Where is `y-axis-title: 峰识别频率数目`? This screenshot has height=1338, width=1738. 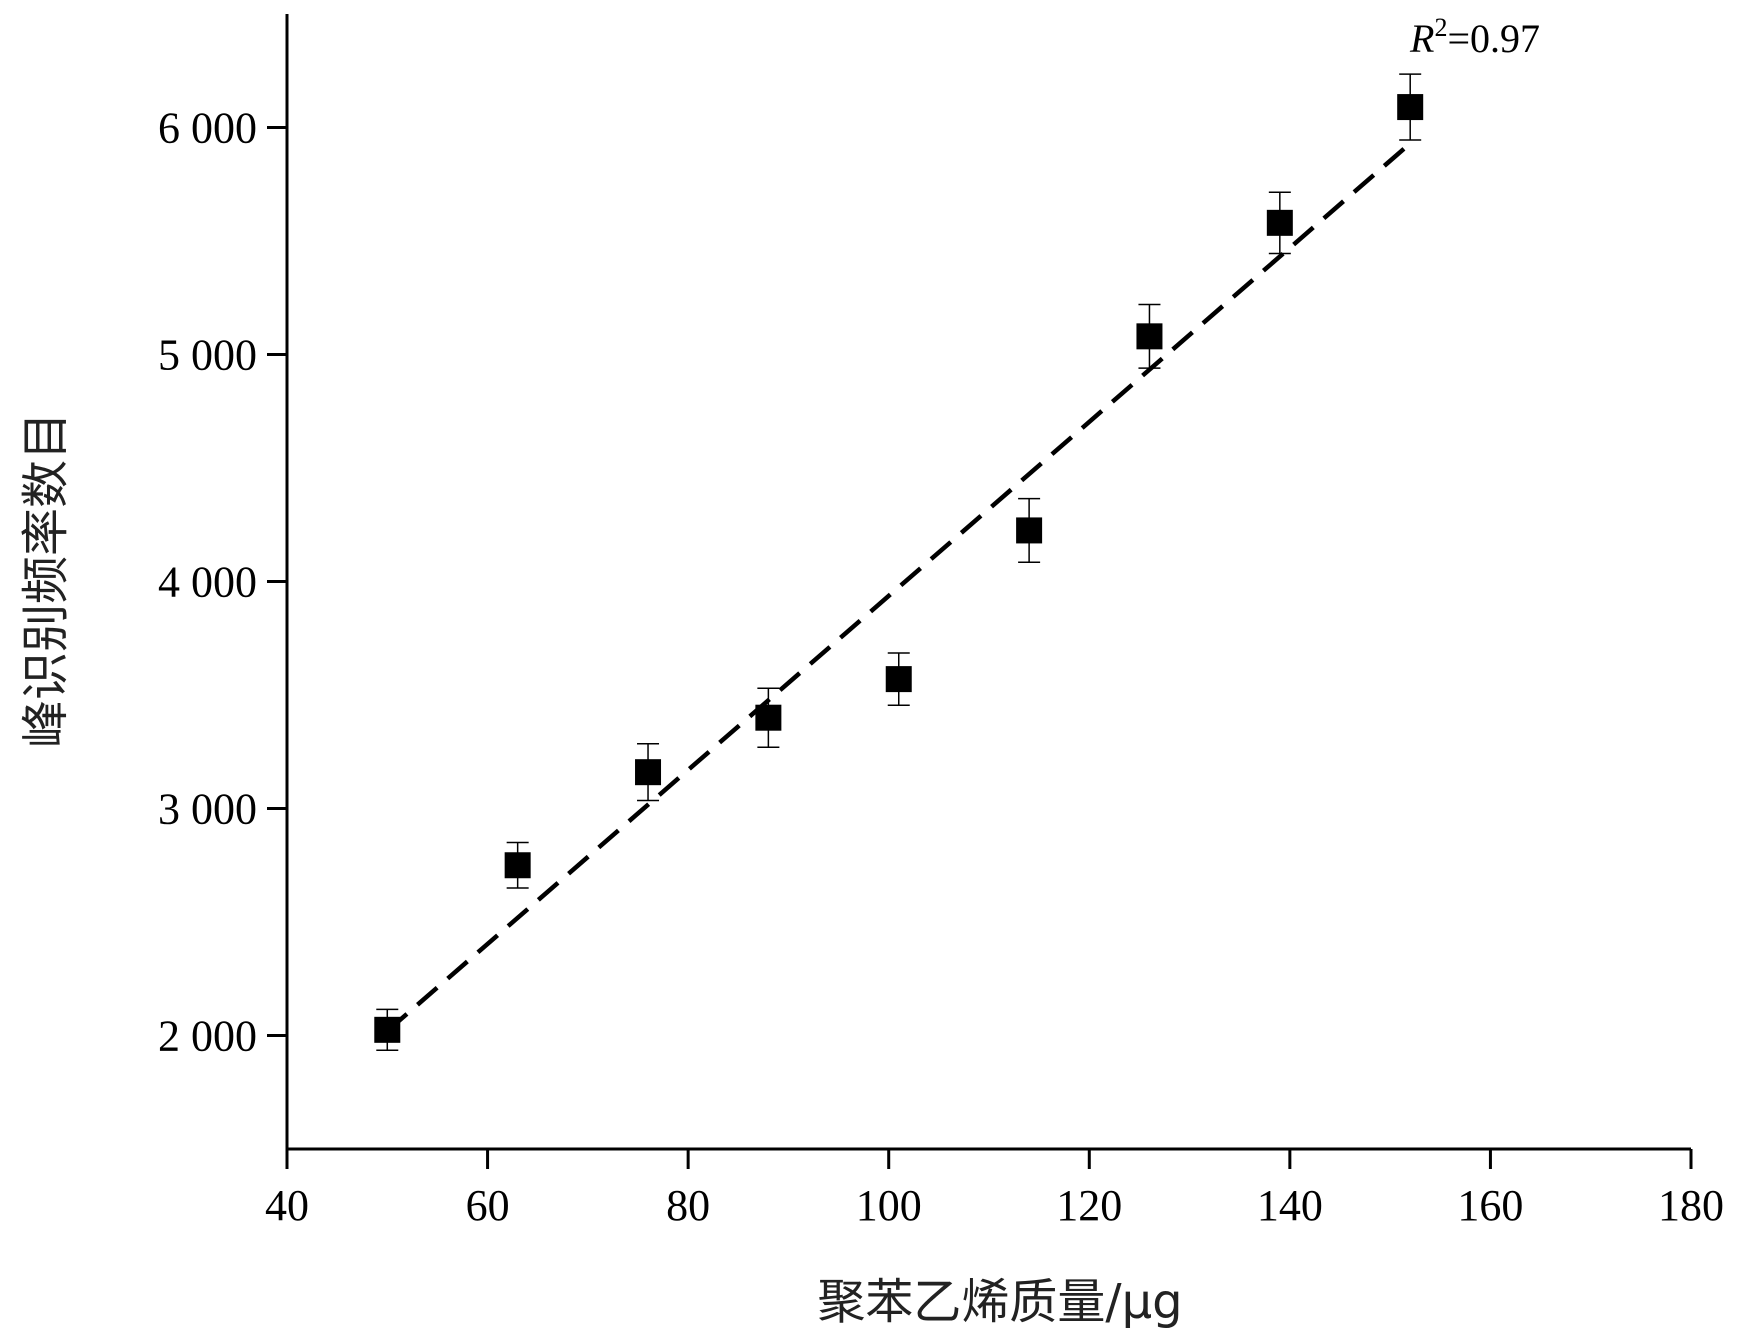 y-axis-title: 峰识别频率数目 is located at coordinates (46, 580).